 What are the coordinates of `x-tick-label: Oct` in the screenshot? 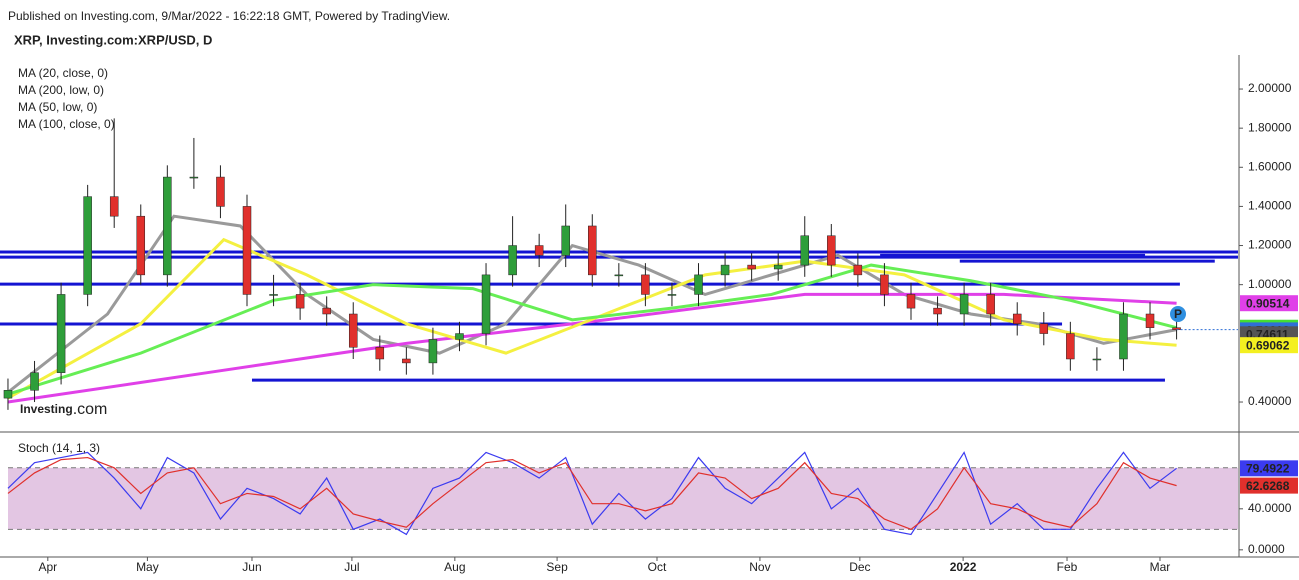 It's located at (657, 567).